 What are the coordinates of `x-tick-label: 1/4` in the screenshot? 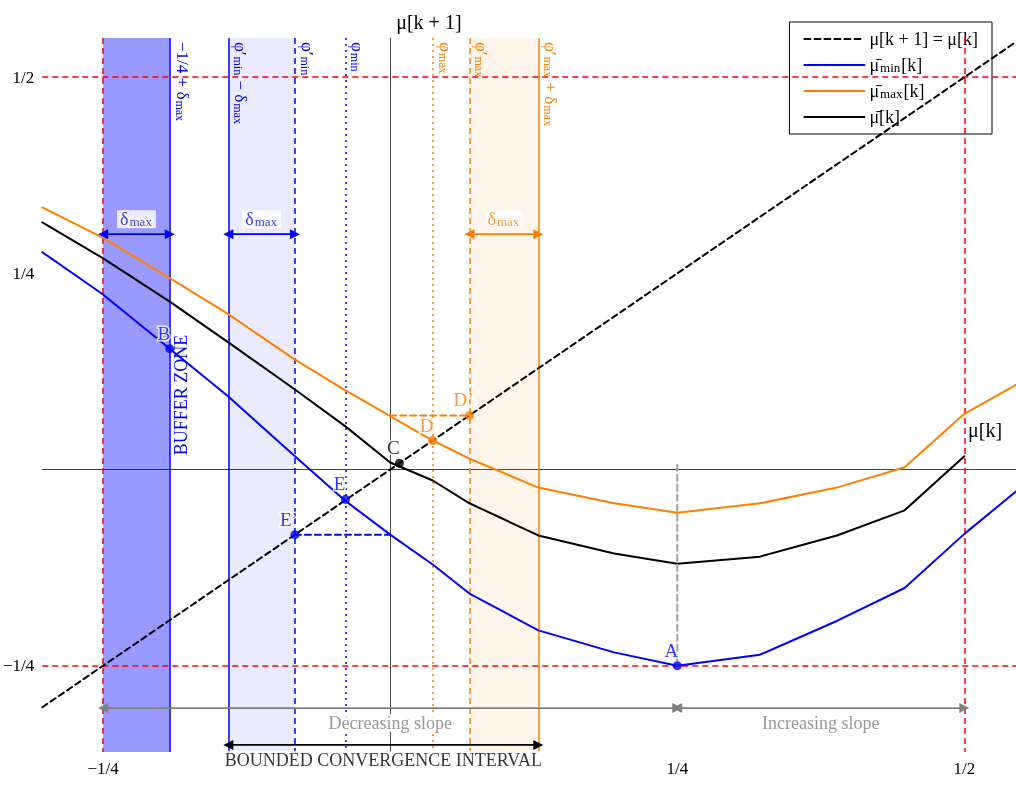 It's located at (677, 768).